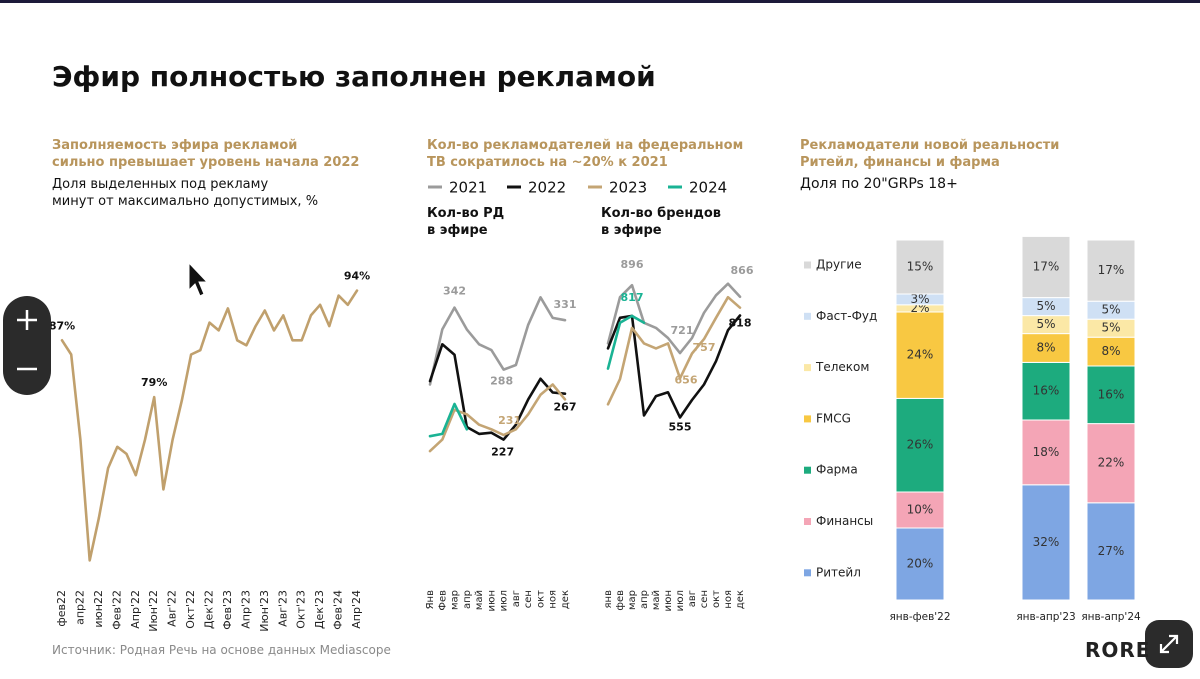 The width and height of the screenshot is (1200, 679). Describe the element at coordinates (98, 609) in the screenshot. I see `x-tick-label: июн22` at that location.